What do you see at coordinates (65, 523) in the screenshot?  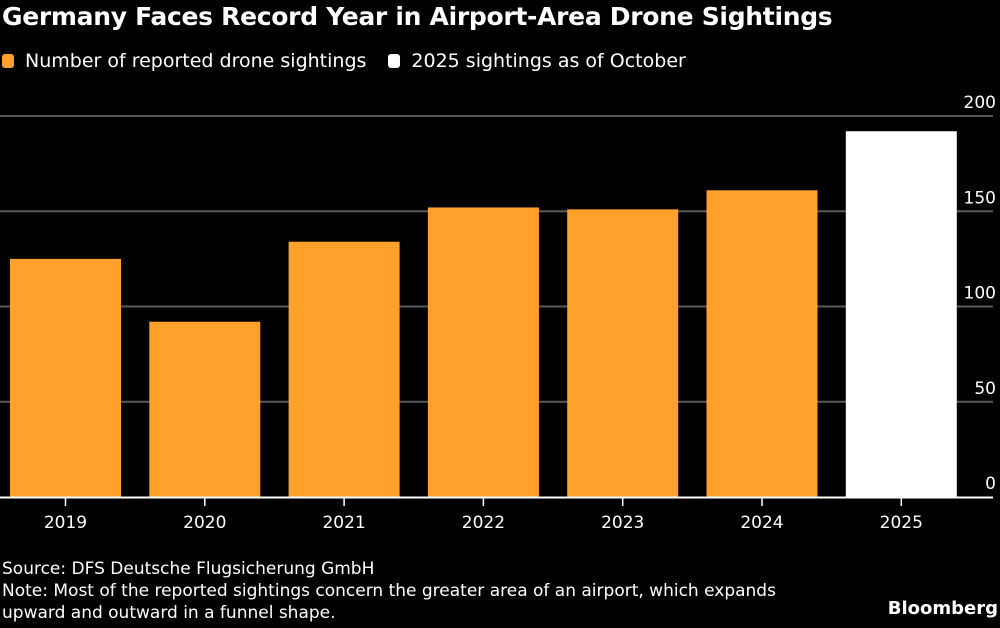 I see `x-tick-label: 2019` at bounding box center [65, 523].